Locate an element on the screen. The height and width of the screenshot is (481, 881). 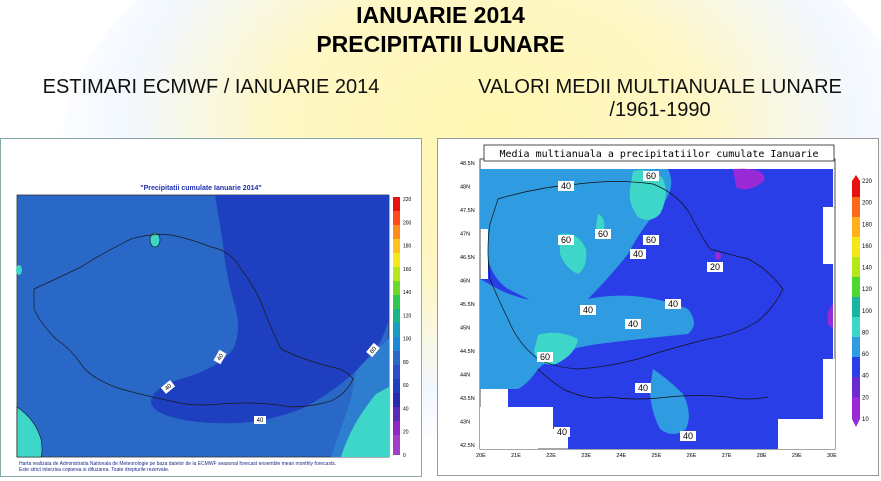
multiannual-danube-border is located at coordinates (653, 384).